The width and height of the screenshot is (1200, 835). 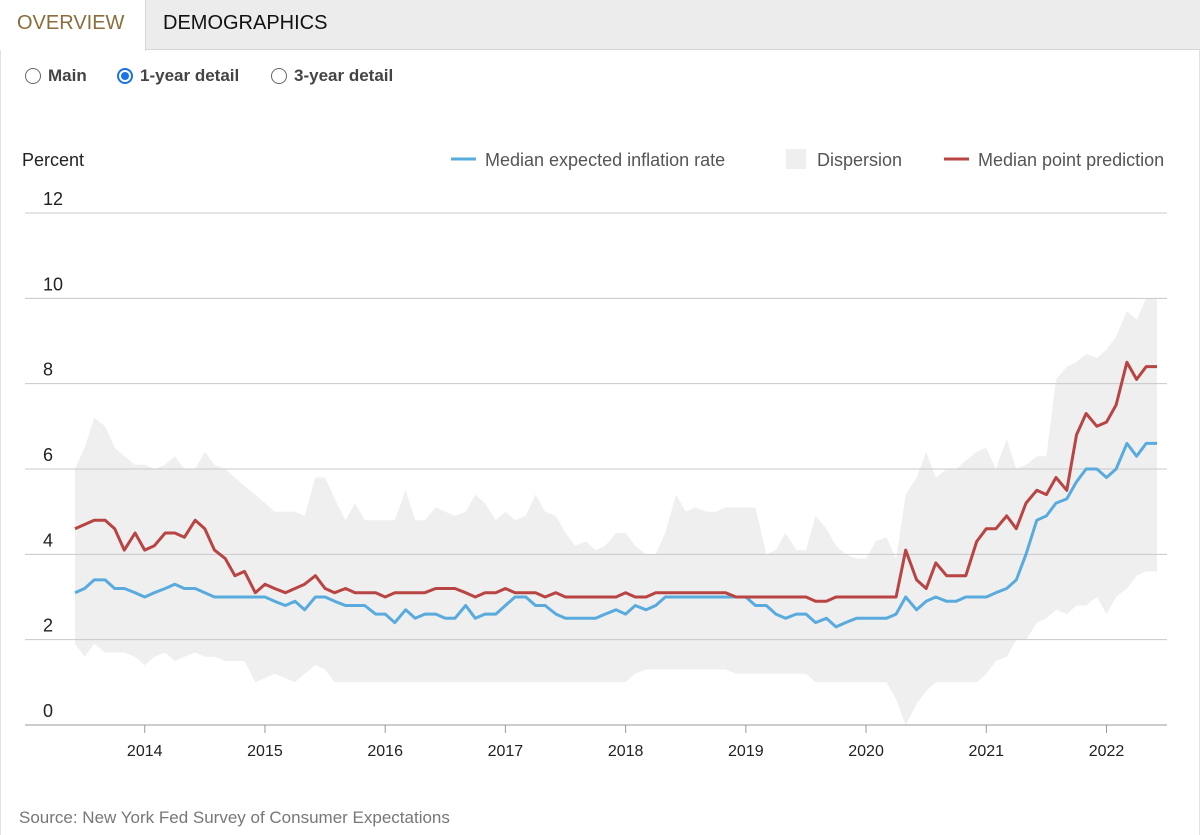 I want to click on y-tick-label-0: 0, so click(x=48, y=711).